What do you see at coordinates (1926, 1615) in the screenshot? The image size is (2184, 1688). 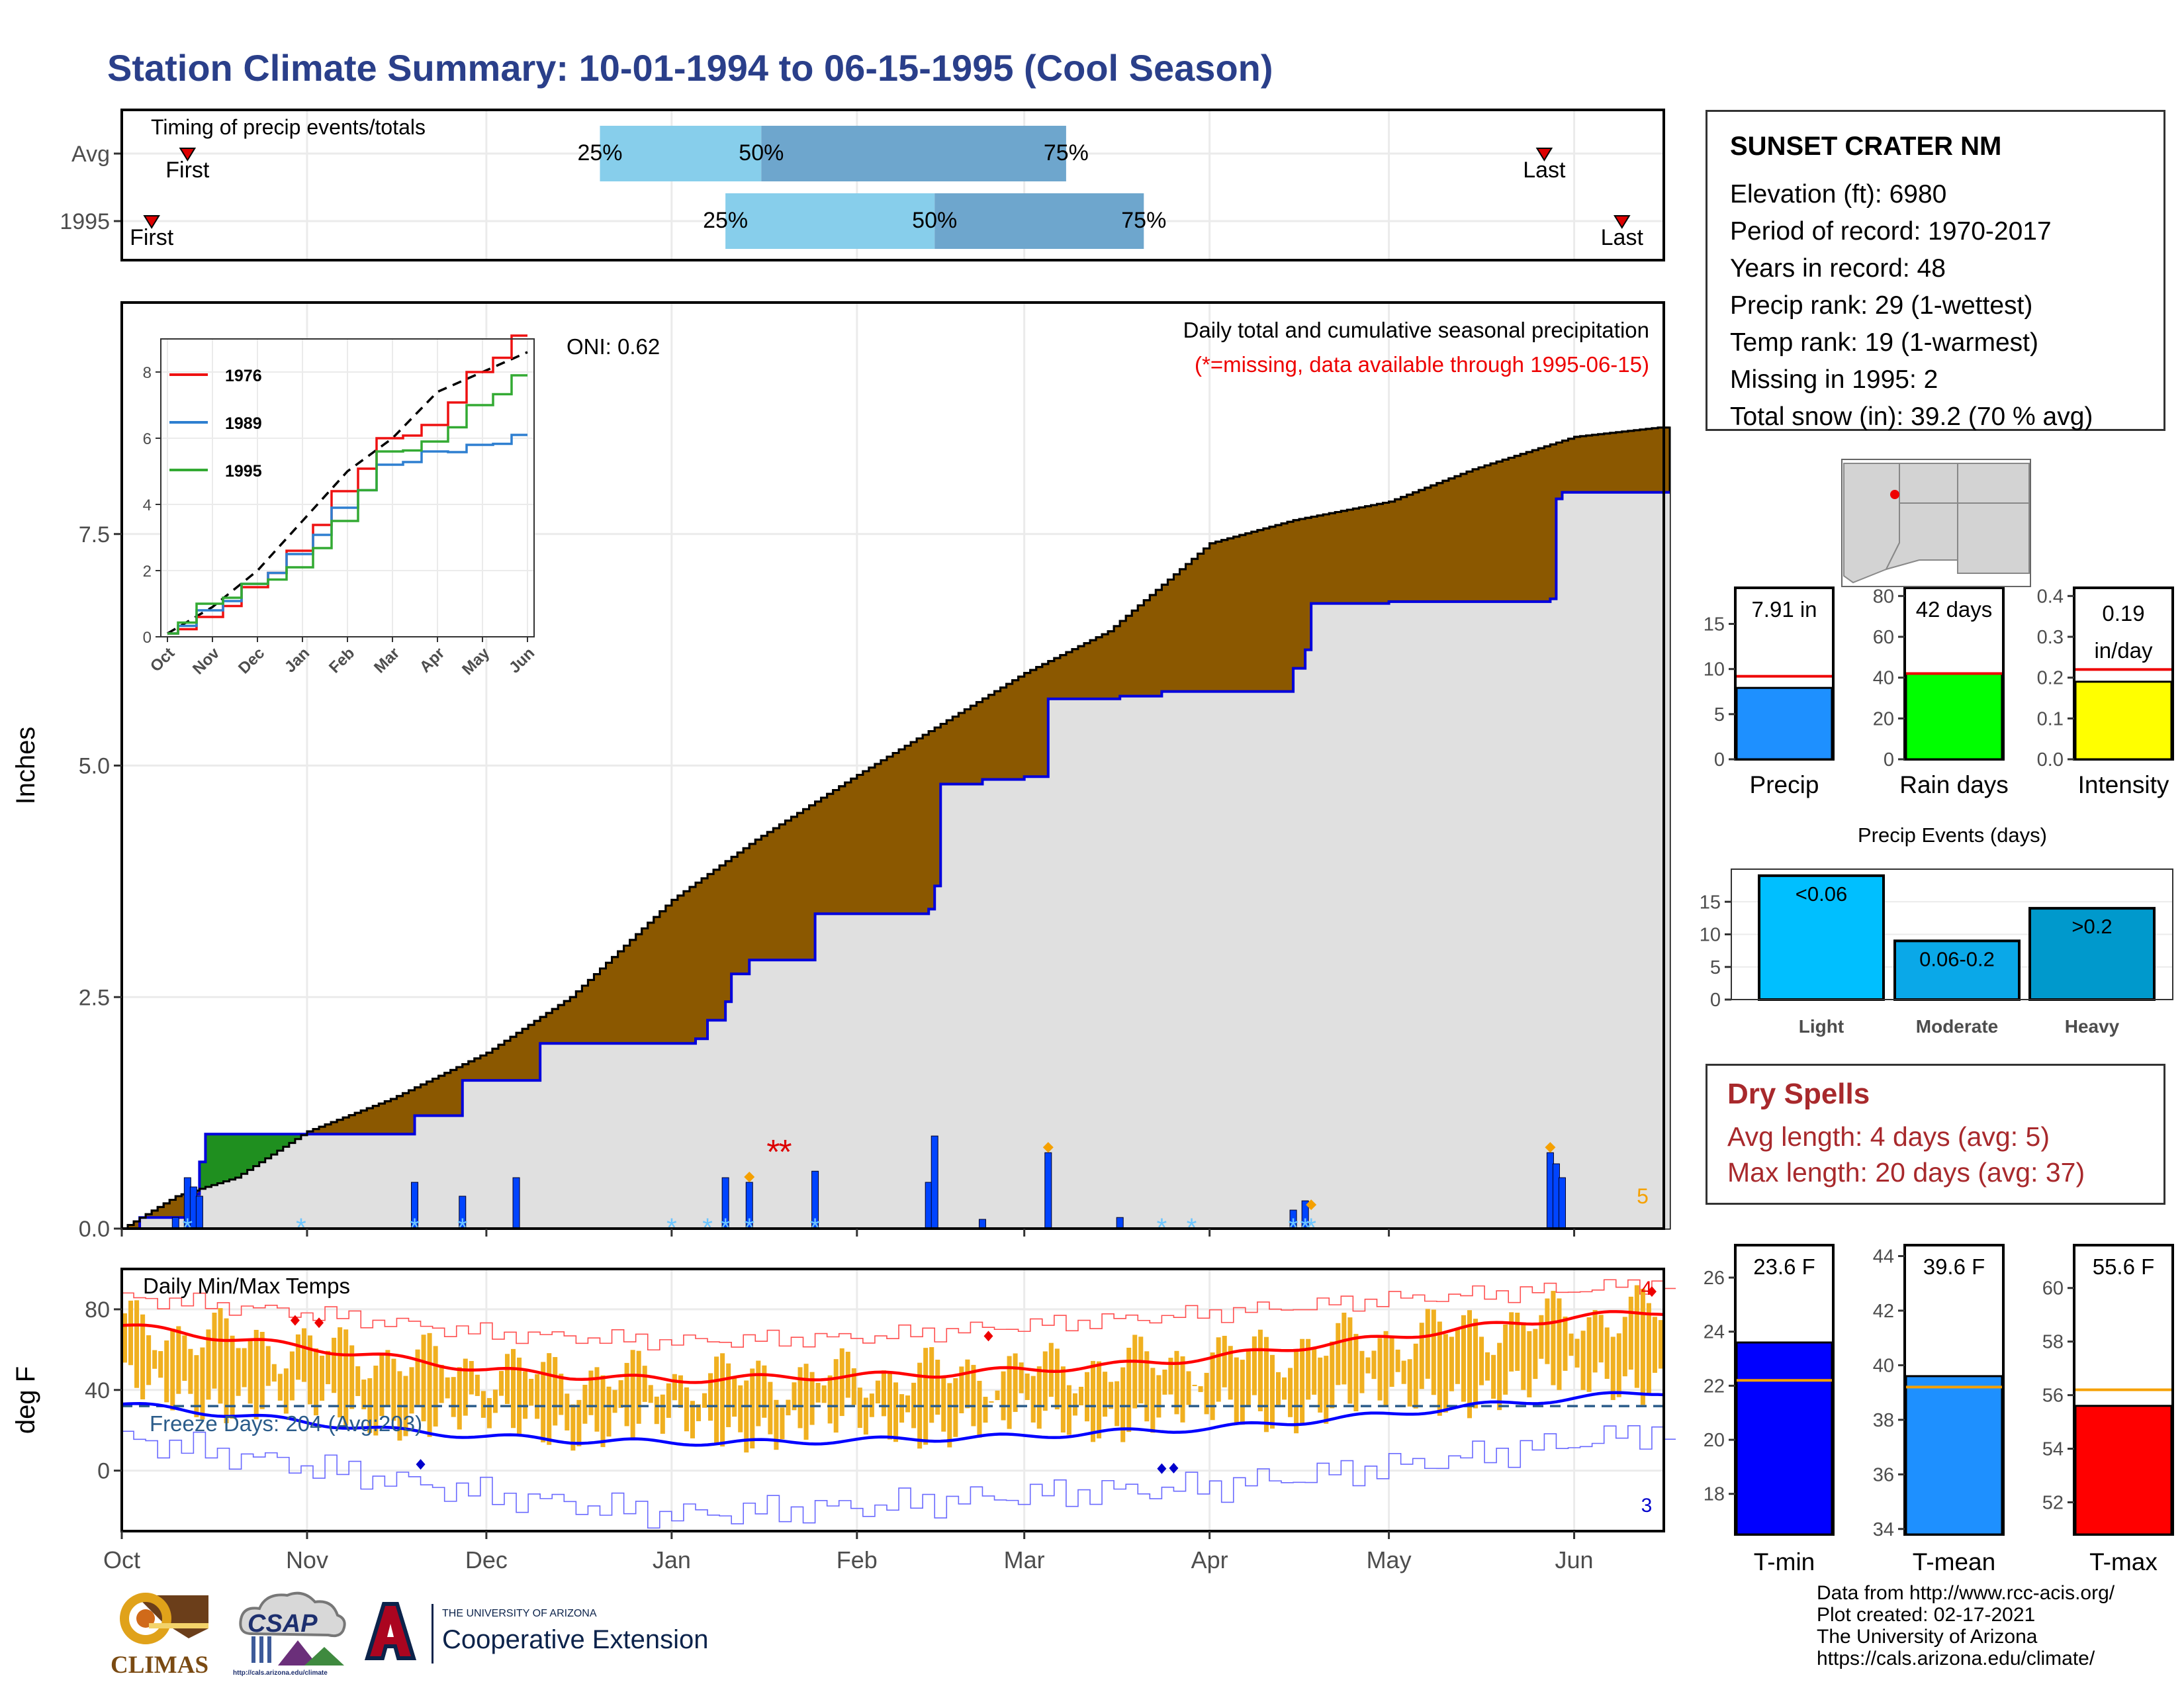 I see `credit-created: Plot created: 02-17-2021` at bounding box center [1926, 1615].